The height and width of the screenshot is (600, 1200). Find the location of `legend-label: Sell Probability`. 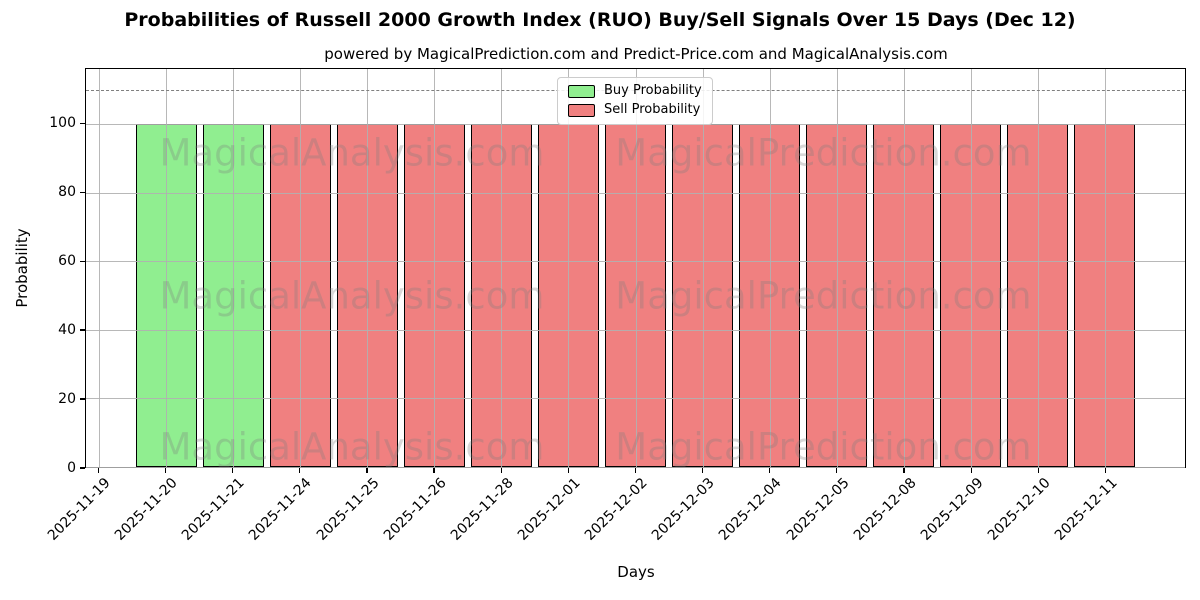

legend-label: Sell Probability is located at coordinates (652, 110).